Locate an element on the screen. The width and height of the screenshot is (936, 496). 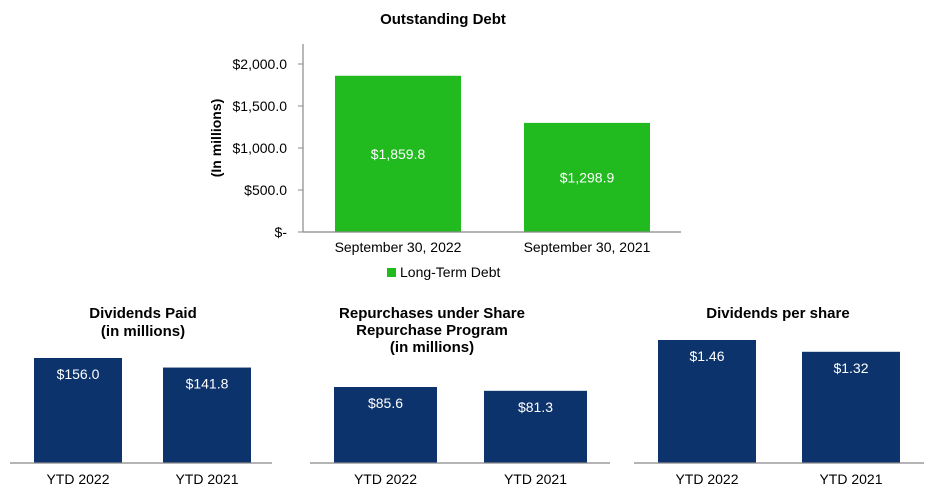
chart-title-3-line-2: Repurchase Program is located at coordinates (432, 330).